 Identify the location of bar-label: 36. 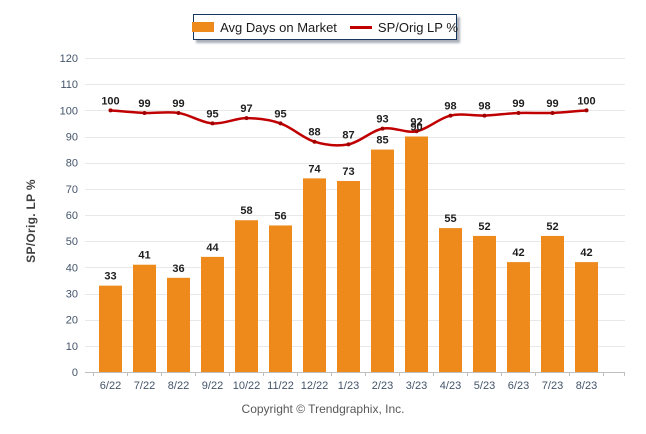
(178, 269).